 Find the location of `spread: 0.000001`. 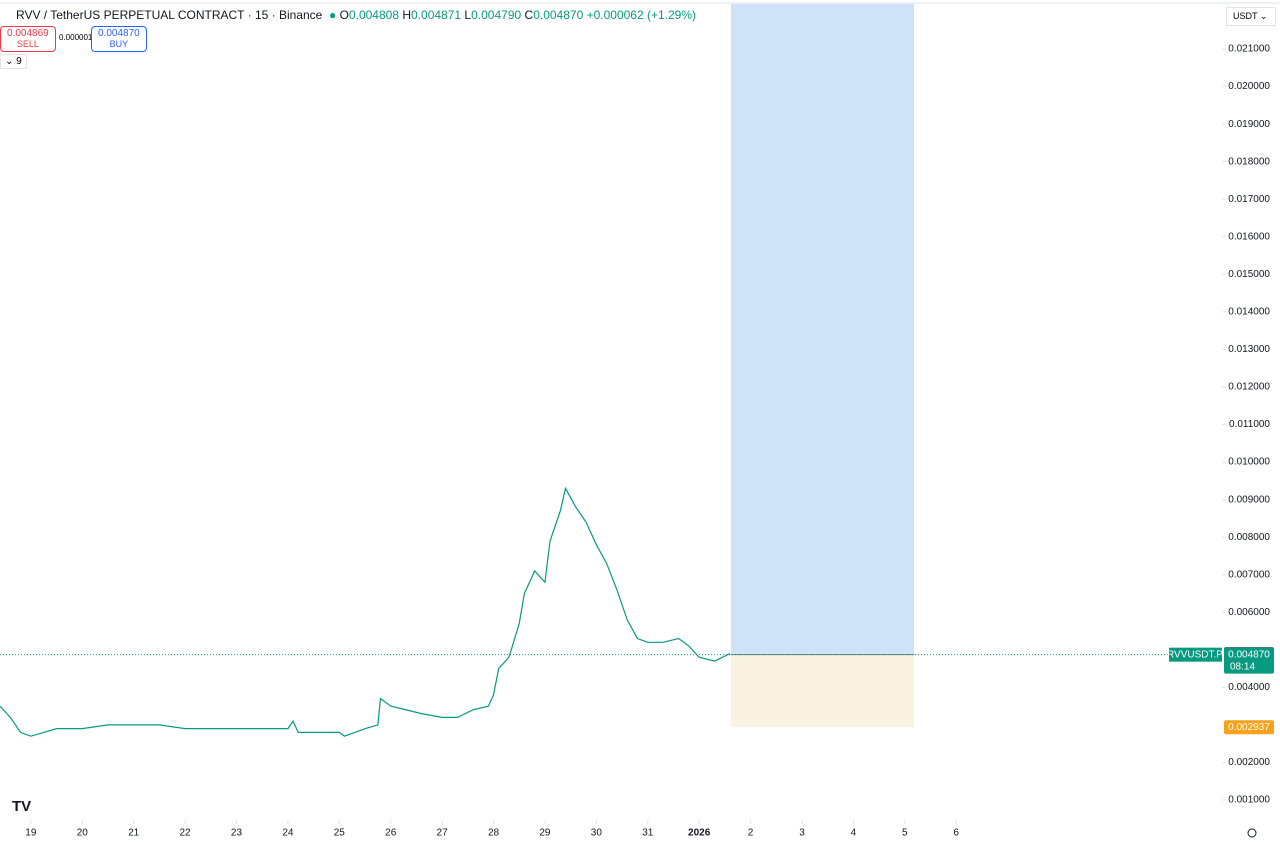

spread: 0.000001 is located at coordinates (76, 37).